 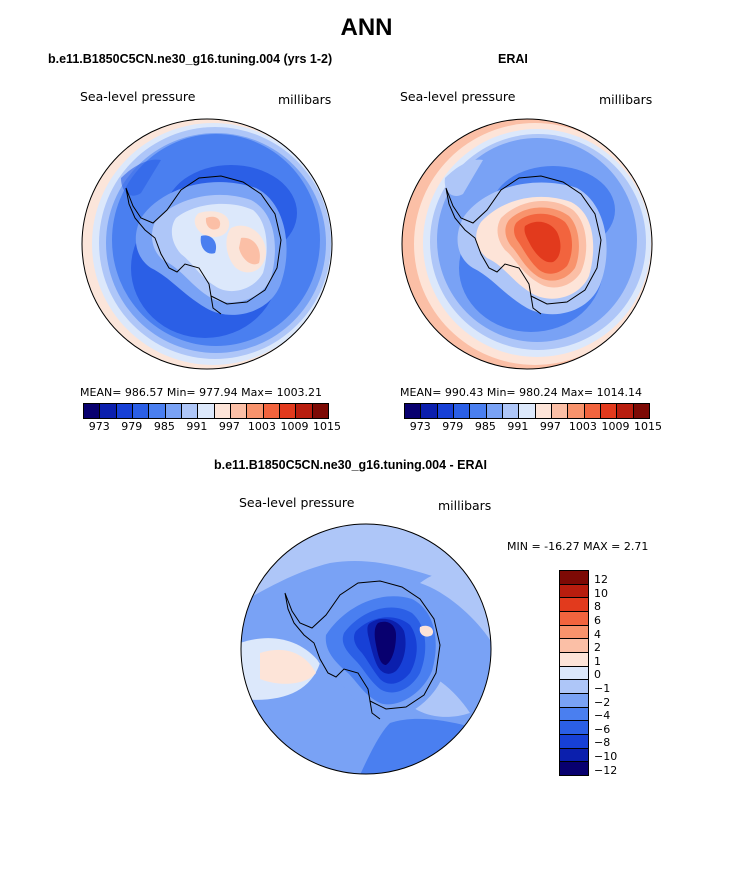 What do you see at coordinates (602, 743) in the screenshot?
I see `colorbar-tick-label: −8` at bounding box center [602, 743].